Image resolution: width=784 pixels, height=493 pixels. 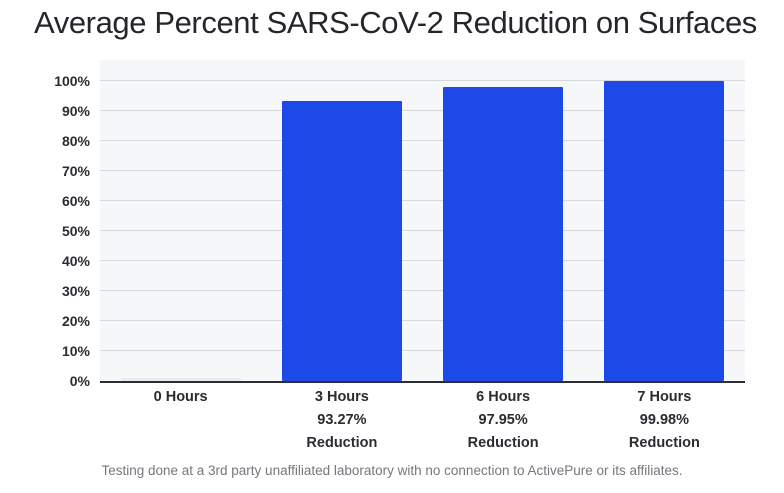 I want to click on y-axis-label: 10%, so click(x=75, y=351).